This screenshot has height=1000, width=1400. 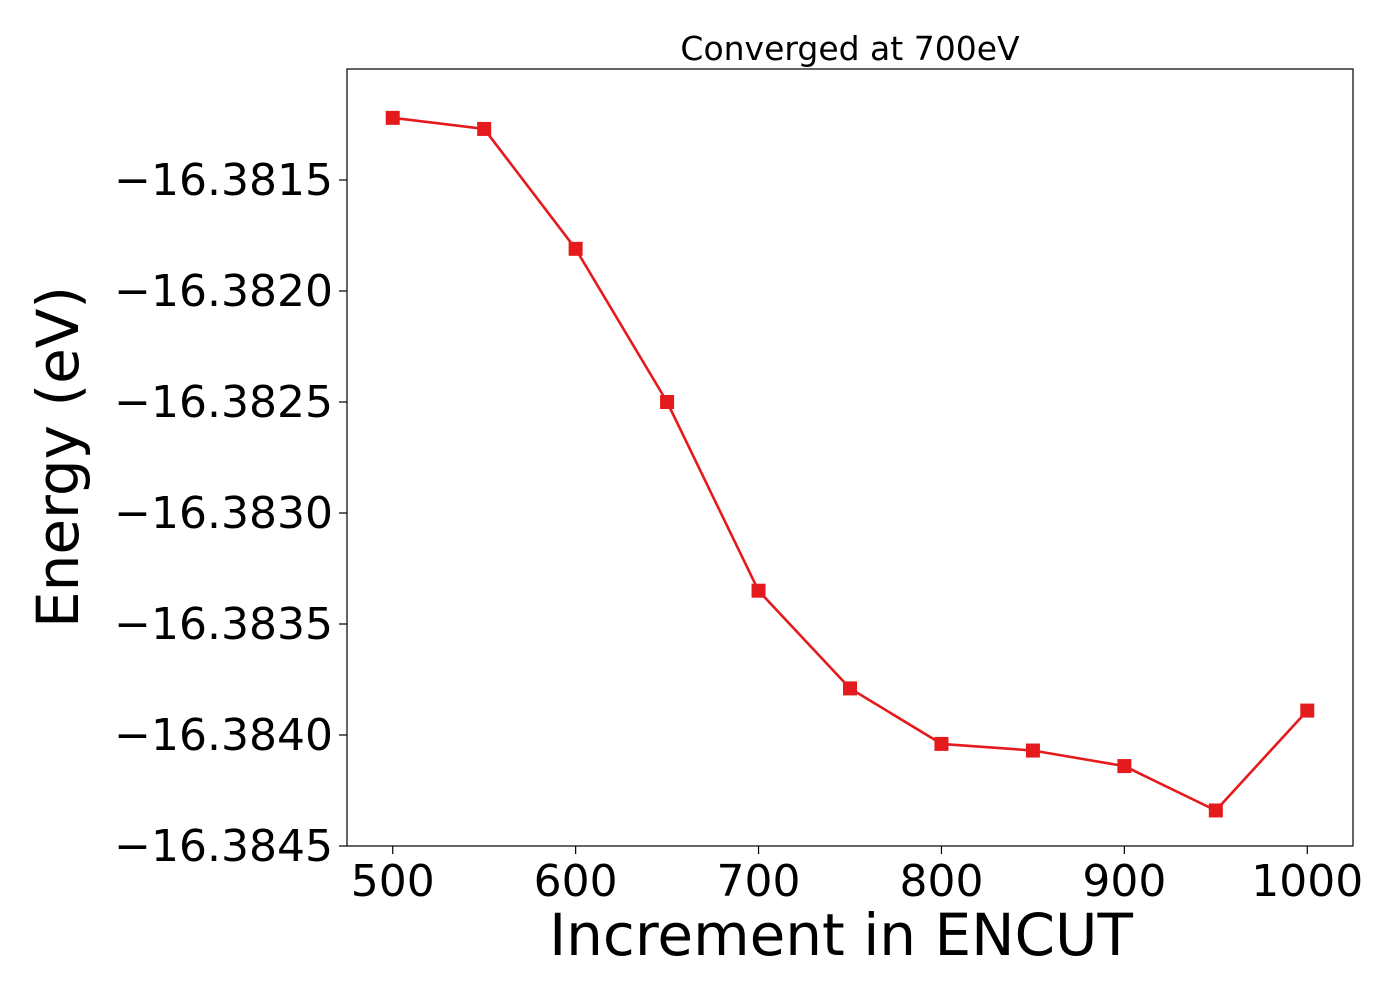 What do you see at coordinates (393, 881) in the screenshot?
I see `x-tick-label: 500` at bounding box center [393, 881].